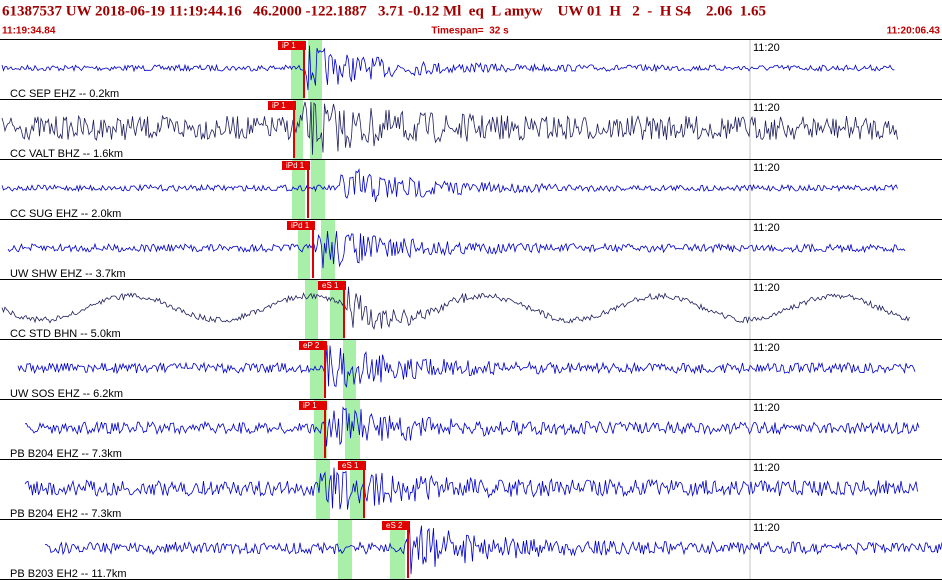 Image resolution: width=942 pixels, height=580 pixels. I want to click on start-time: 11:19:34.84, so click(29, 31).